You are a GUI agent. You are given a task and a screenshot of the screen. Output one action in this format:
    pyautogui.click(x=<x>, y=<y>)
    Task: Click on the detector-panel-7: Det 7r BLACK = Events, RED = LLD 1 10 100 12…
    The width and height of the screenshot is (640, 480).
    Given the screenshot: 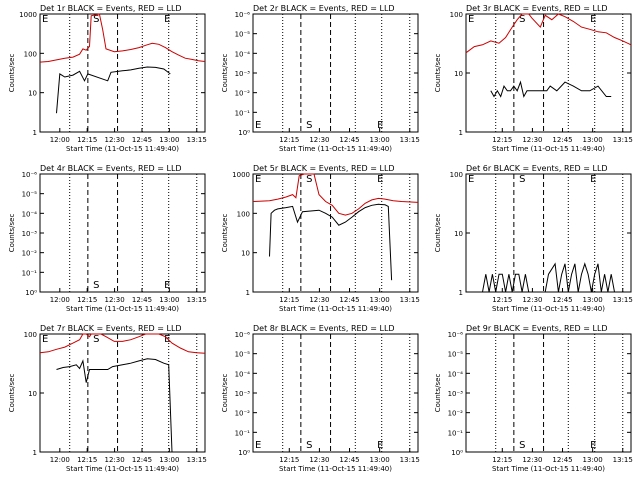 What is the action you would take?
    pyautogui.click(x=107, y=398)
    